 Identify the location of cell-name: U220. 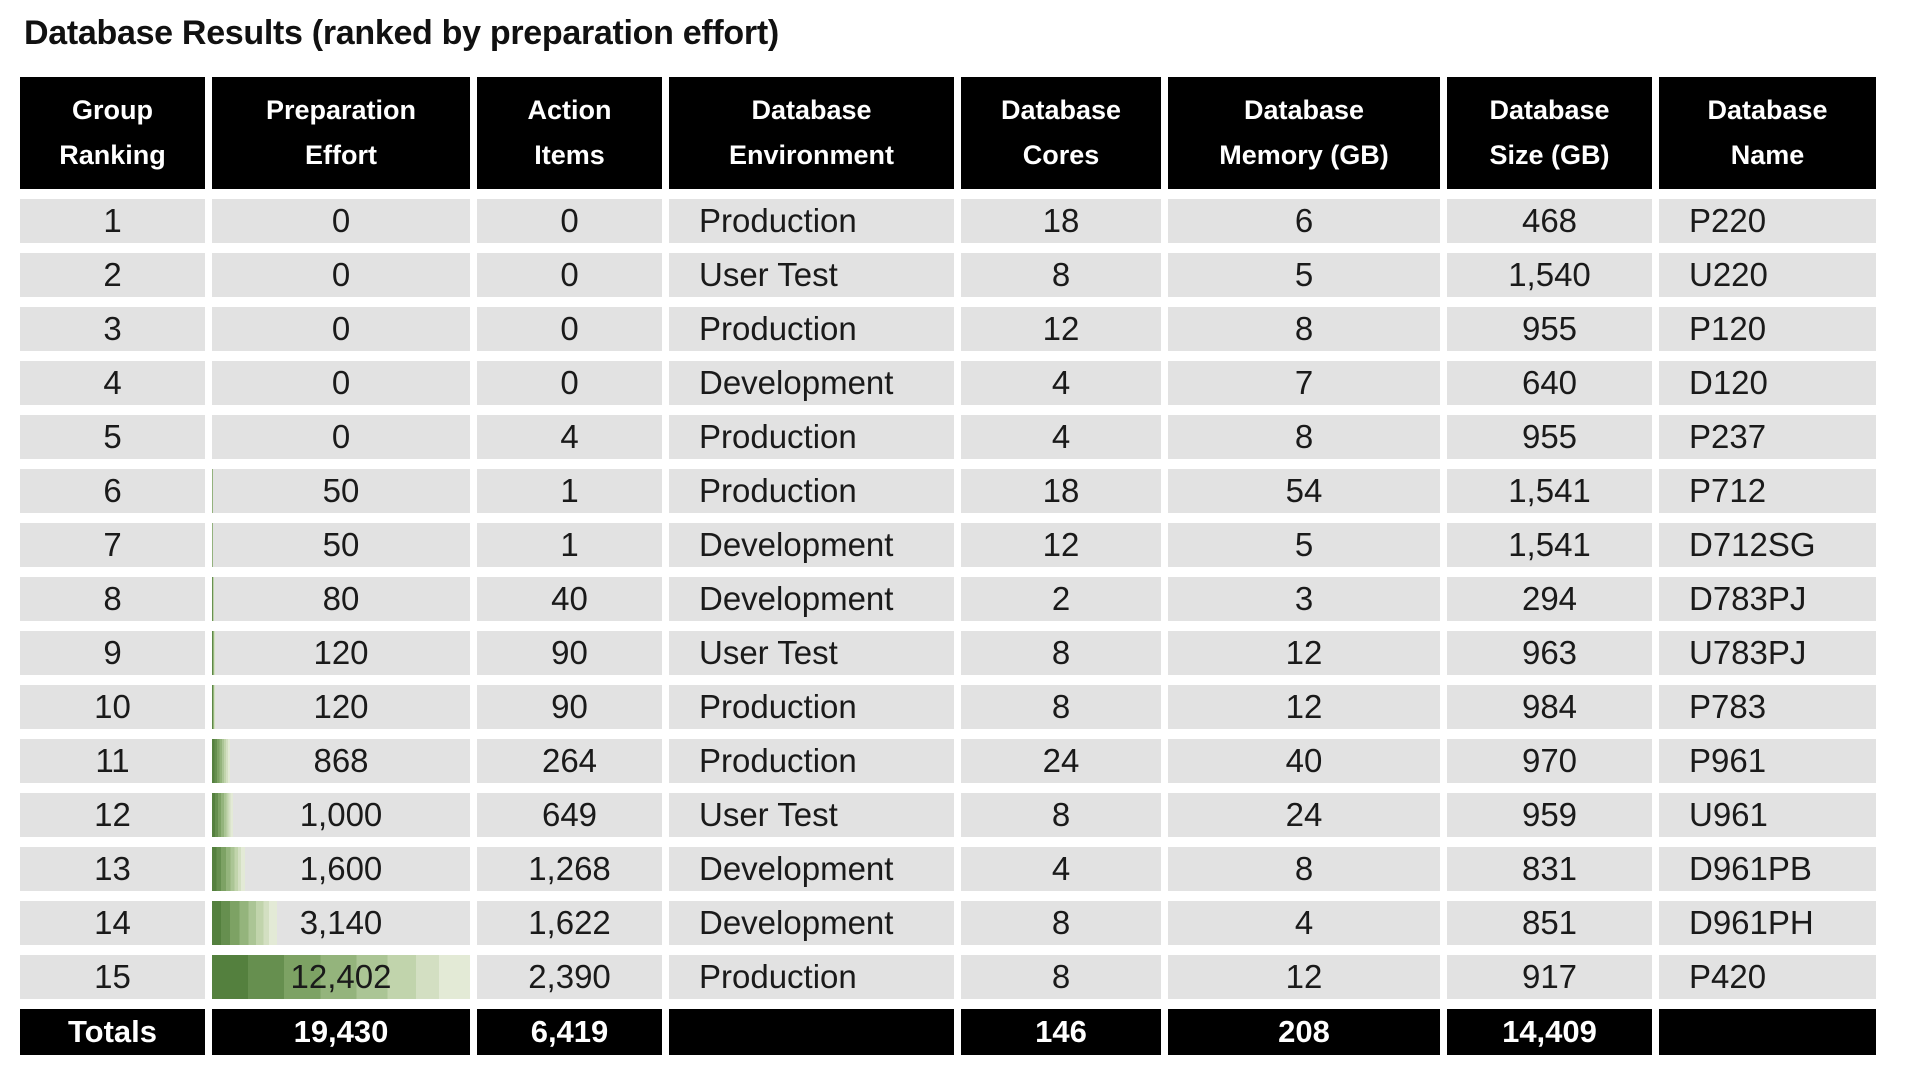
(1767, 275).